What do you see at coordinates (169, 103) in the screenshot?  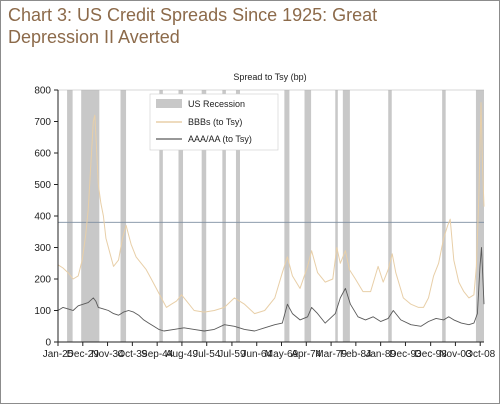 I see `legend-swatch-recession` at bounding box center [169, 103].